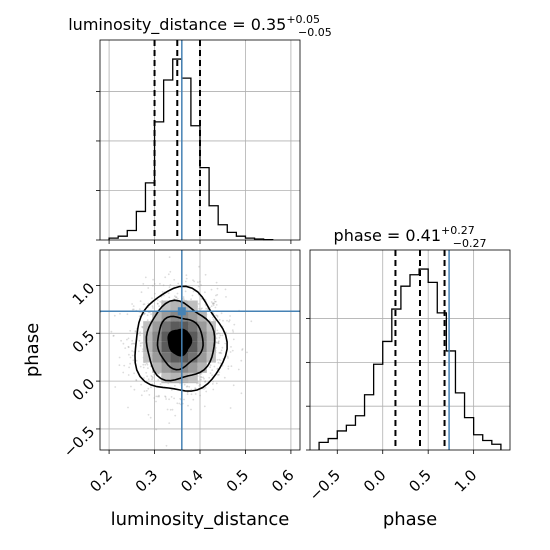 The image size is (550, 550). What do you see at coordinates (147, 481) in the screenshot?
I see `x-tick-label: 0.3` at bounding box center [147, 481].